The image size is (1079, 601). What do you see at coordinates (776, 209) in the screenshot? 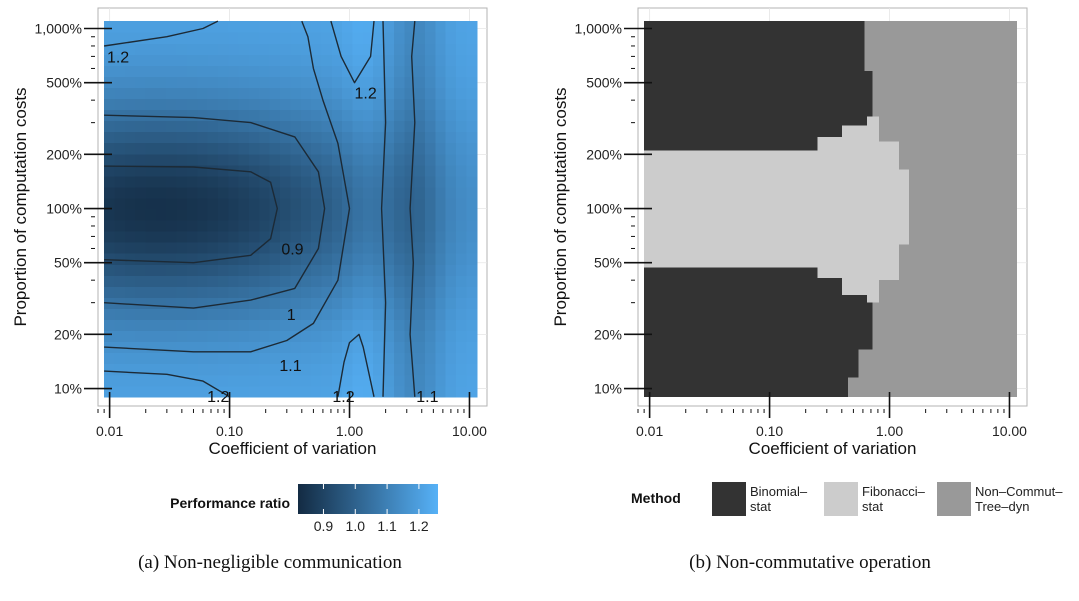
I see `region-fibonacci-stat` at bounding box center [776, 209].